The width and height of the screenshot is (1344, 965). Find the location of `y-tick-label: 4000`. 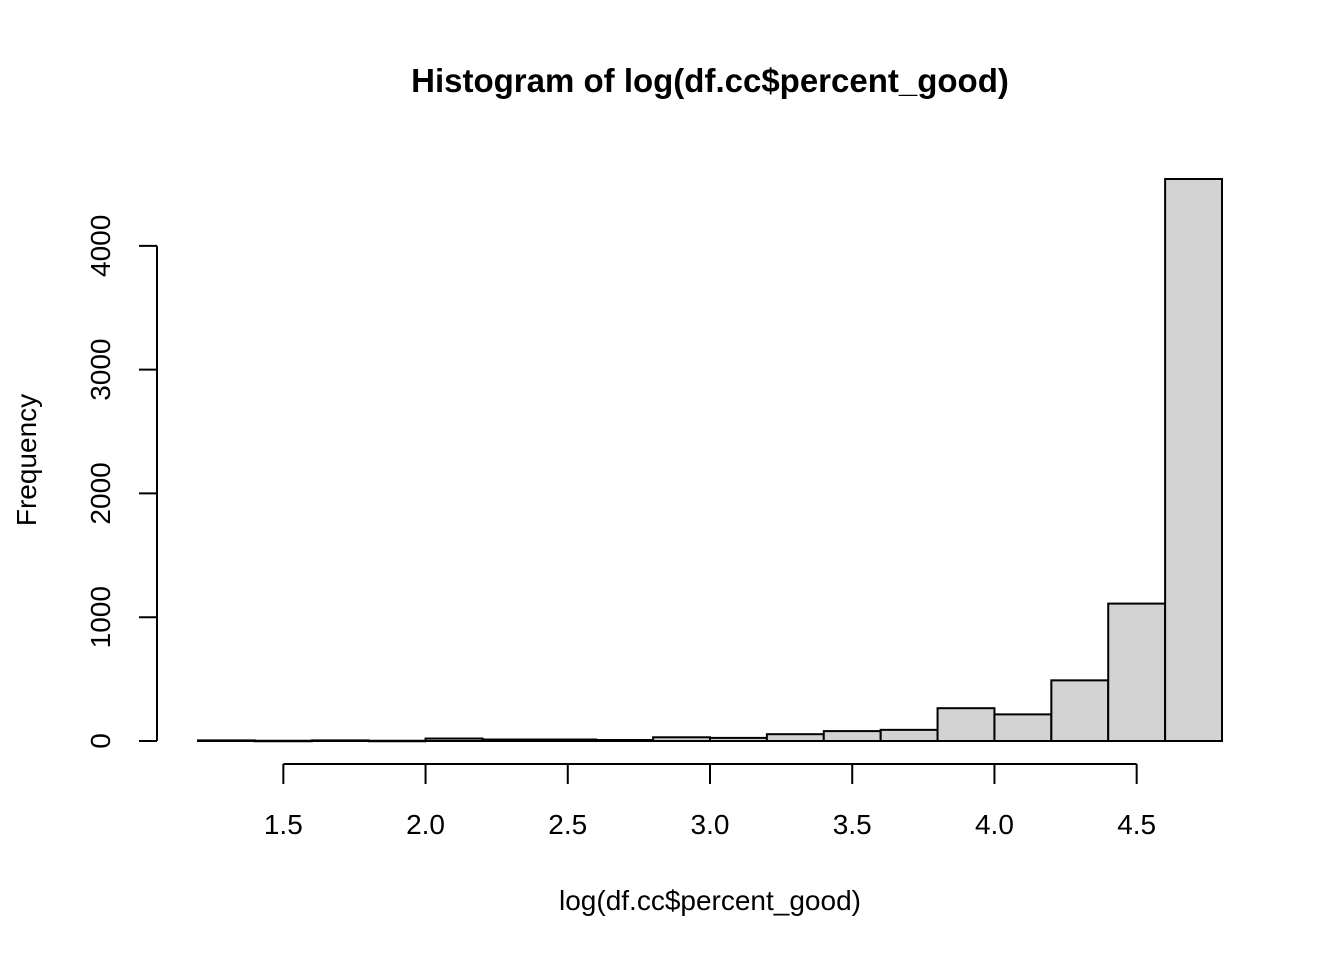

y-tick-label: 4000 is located at coordinates (100, 246).